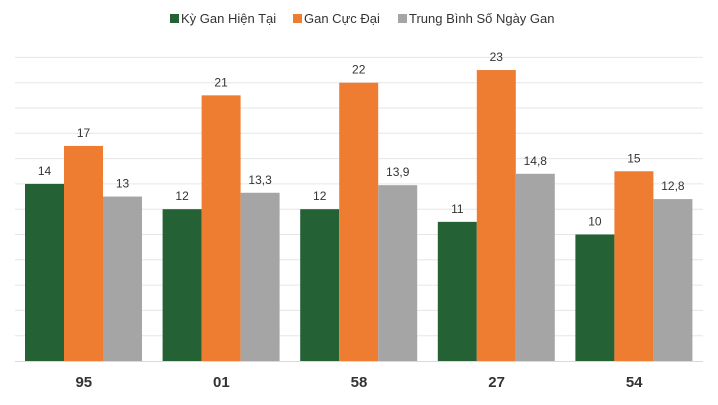 This screenshot has width=718, height=405. Describe the element at coordinates (673, 186) in the screenshot. I see `bar-value-label: 12,8` at that location.